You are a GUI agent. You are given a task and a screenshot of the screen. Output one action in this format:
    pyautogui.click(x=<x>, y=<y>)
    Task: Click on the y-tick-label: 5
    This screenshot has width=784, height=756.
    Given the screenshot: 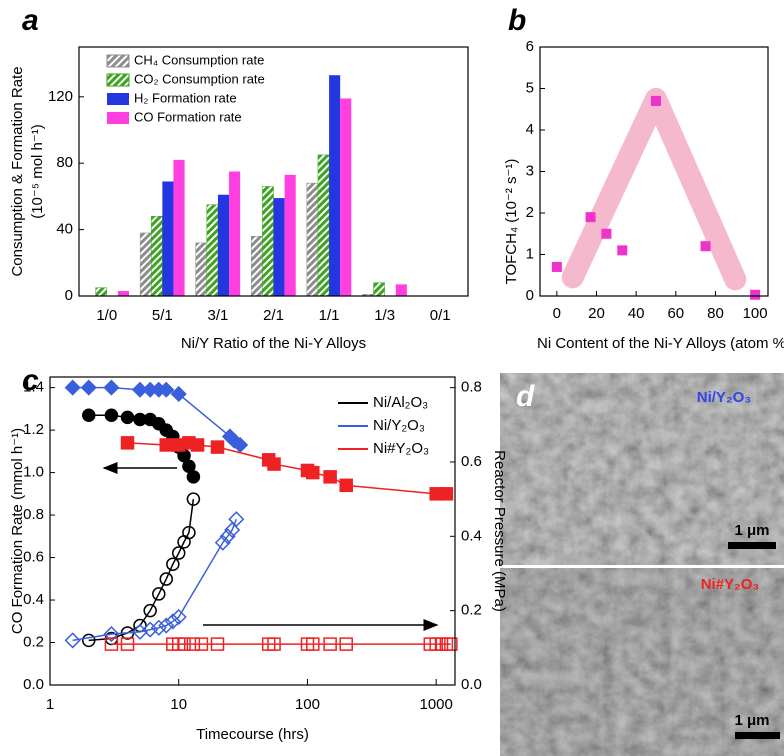 What is the action you would take?
    pyautogui.click(x=530, y=87)
    